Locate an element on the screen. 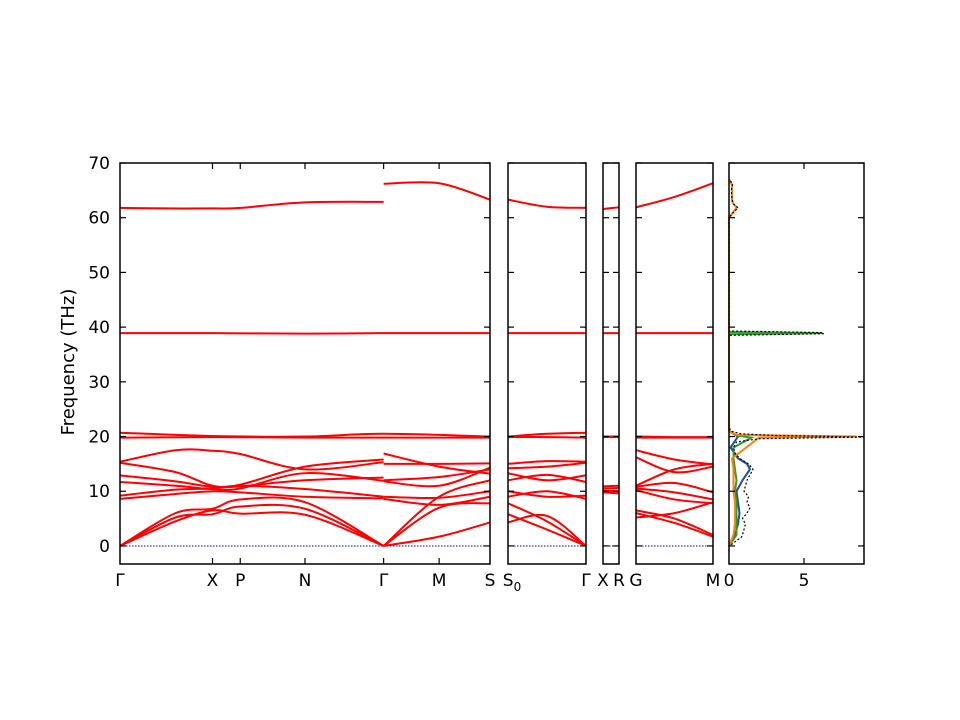 The width and height of the screenshot is (960, 720). y-tick-label: 20 is located at coordinates (99, 438).